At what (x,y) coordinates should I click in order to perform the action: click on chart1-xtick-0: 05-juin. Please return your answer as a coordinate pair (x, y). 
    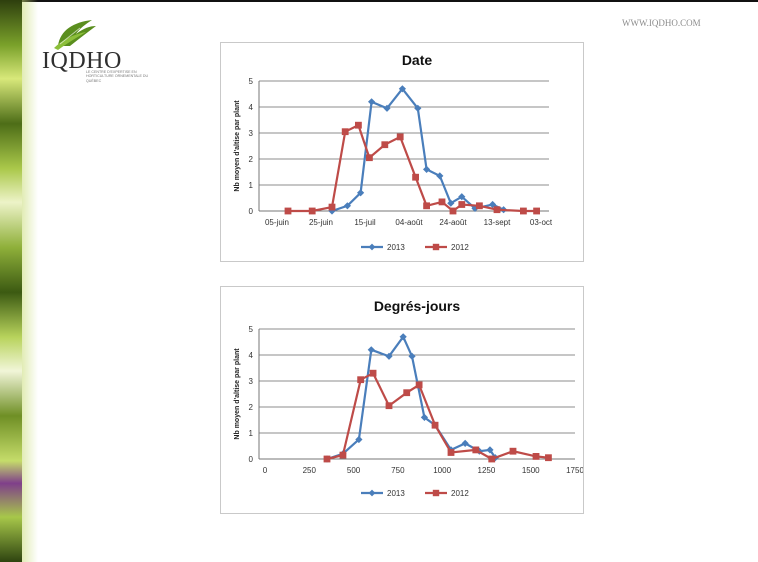
    Looking at the image, I should click on (277, 222).